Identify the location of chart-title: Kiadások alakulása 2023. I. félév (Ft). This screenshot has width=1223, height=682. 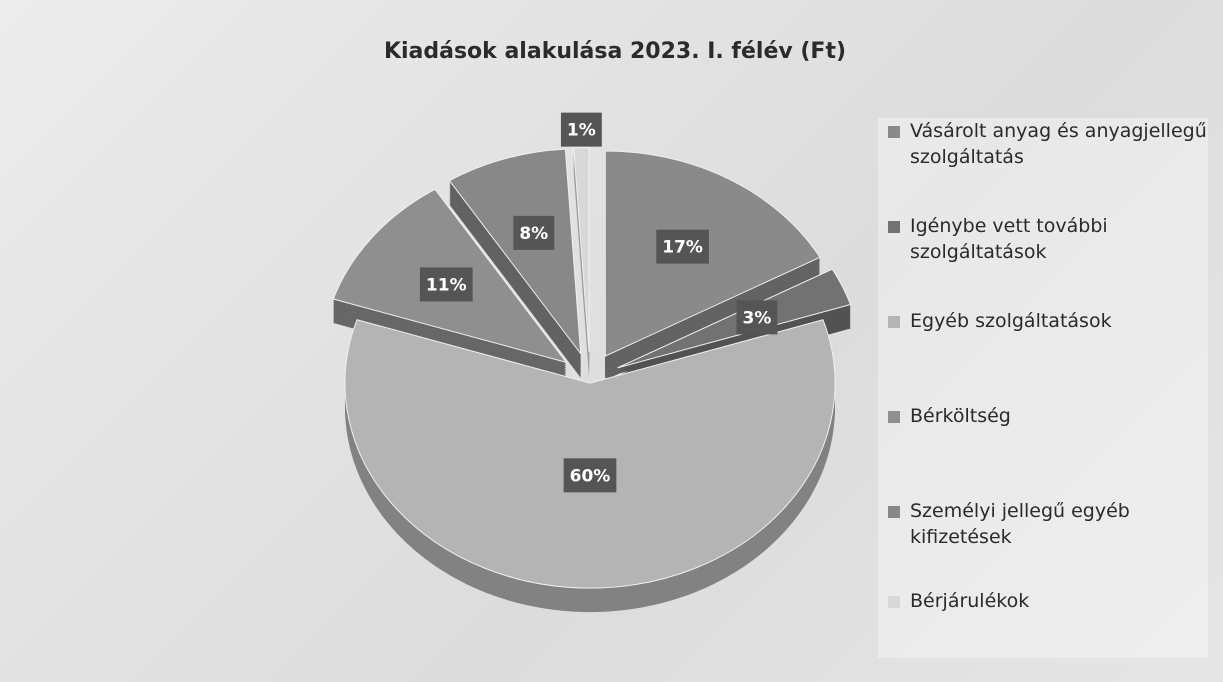
(615, 51).